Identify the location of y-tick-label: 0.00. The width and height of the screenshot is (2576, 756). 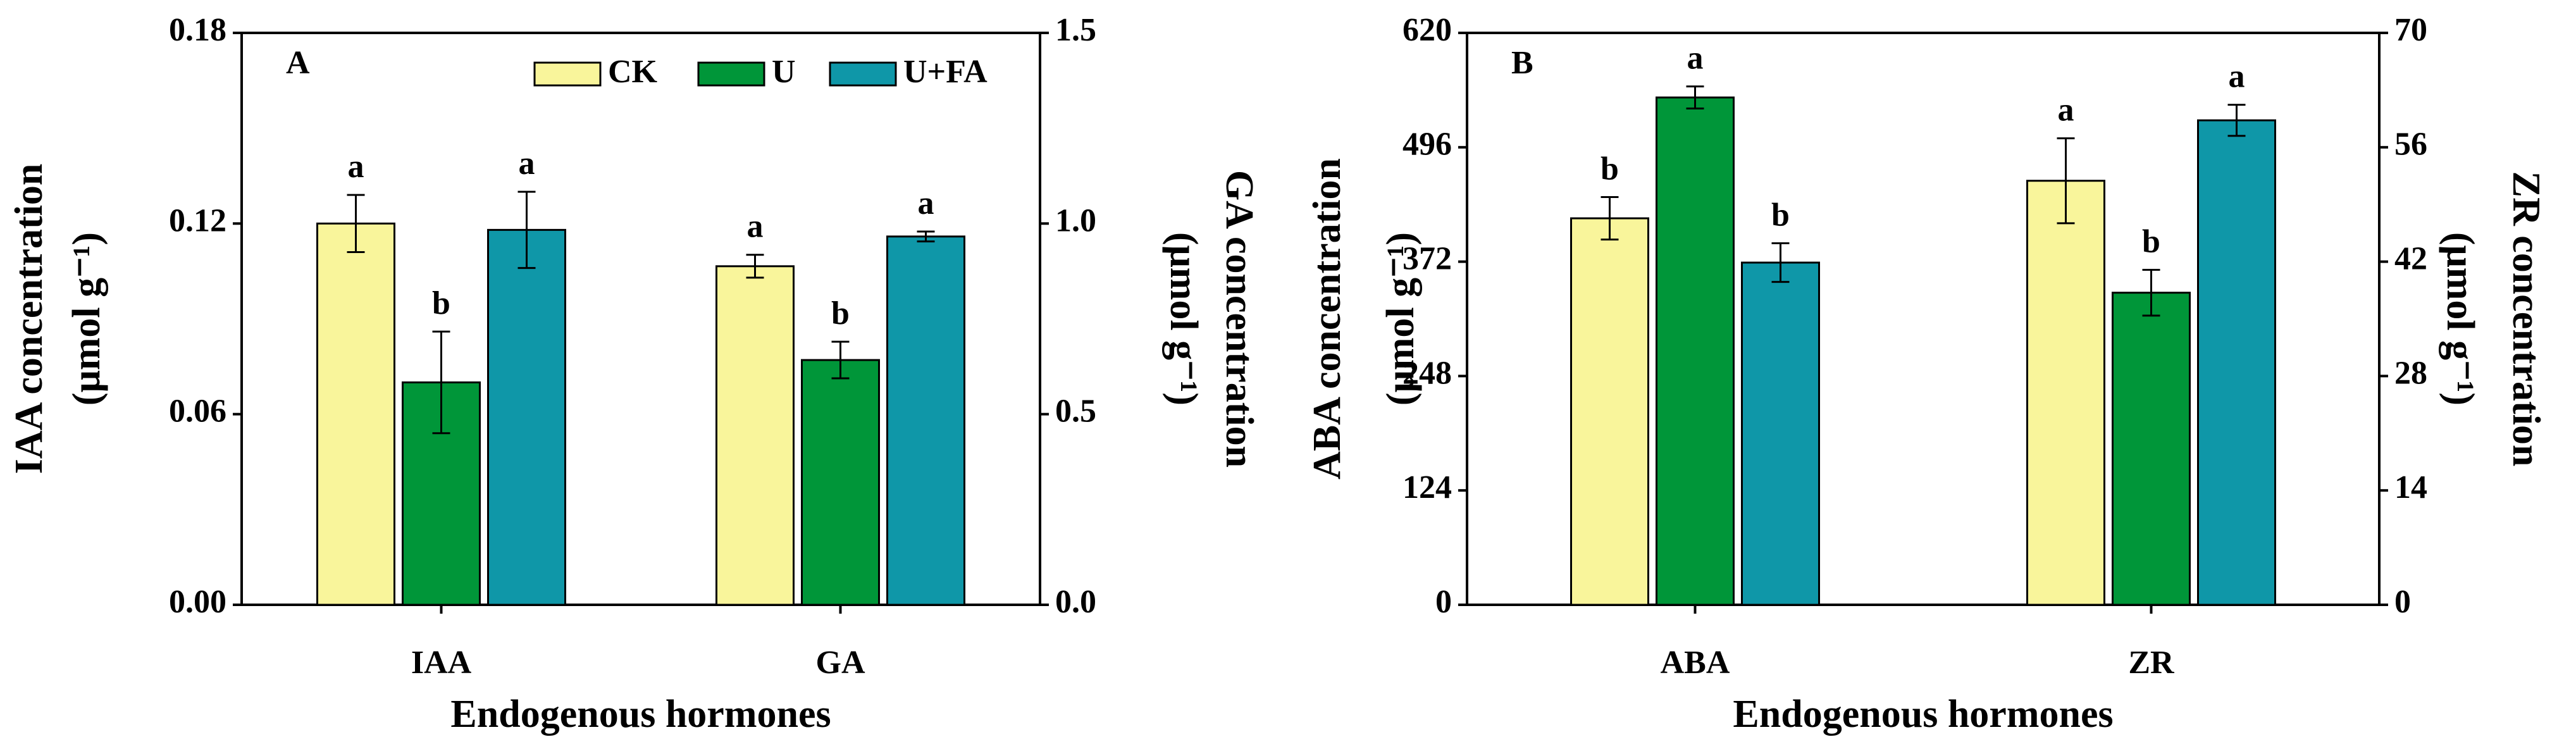
(198, 602).